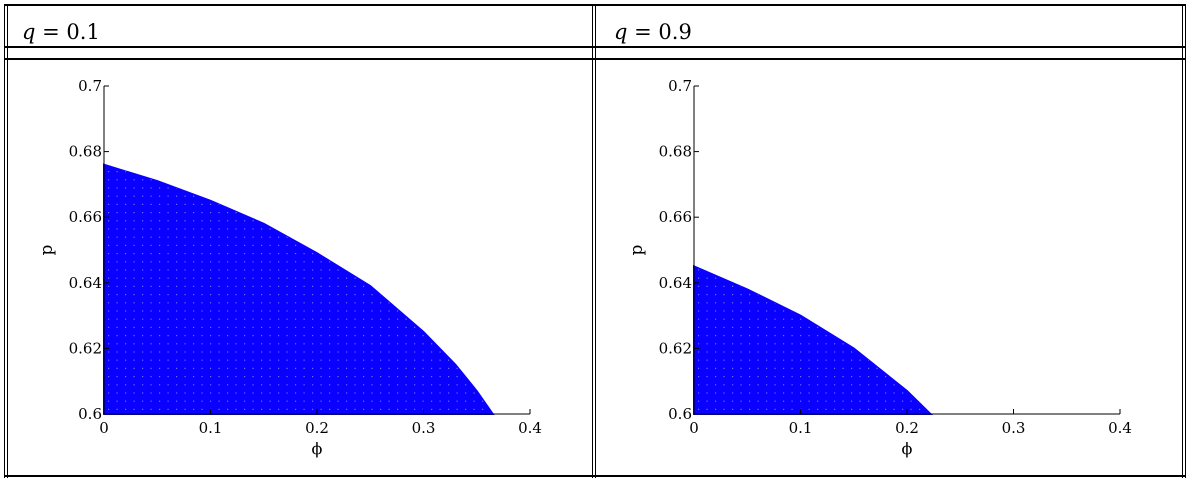  Describe the element at coordinates (694, 428) in the screenshot. I see `x-tick-label: 0` at that location.